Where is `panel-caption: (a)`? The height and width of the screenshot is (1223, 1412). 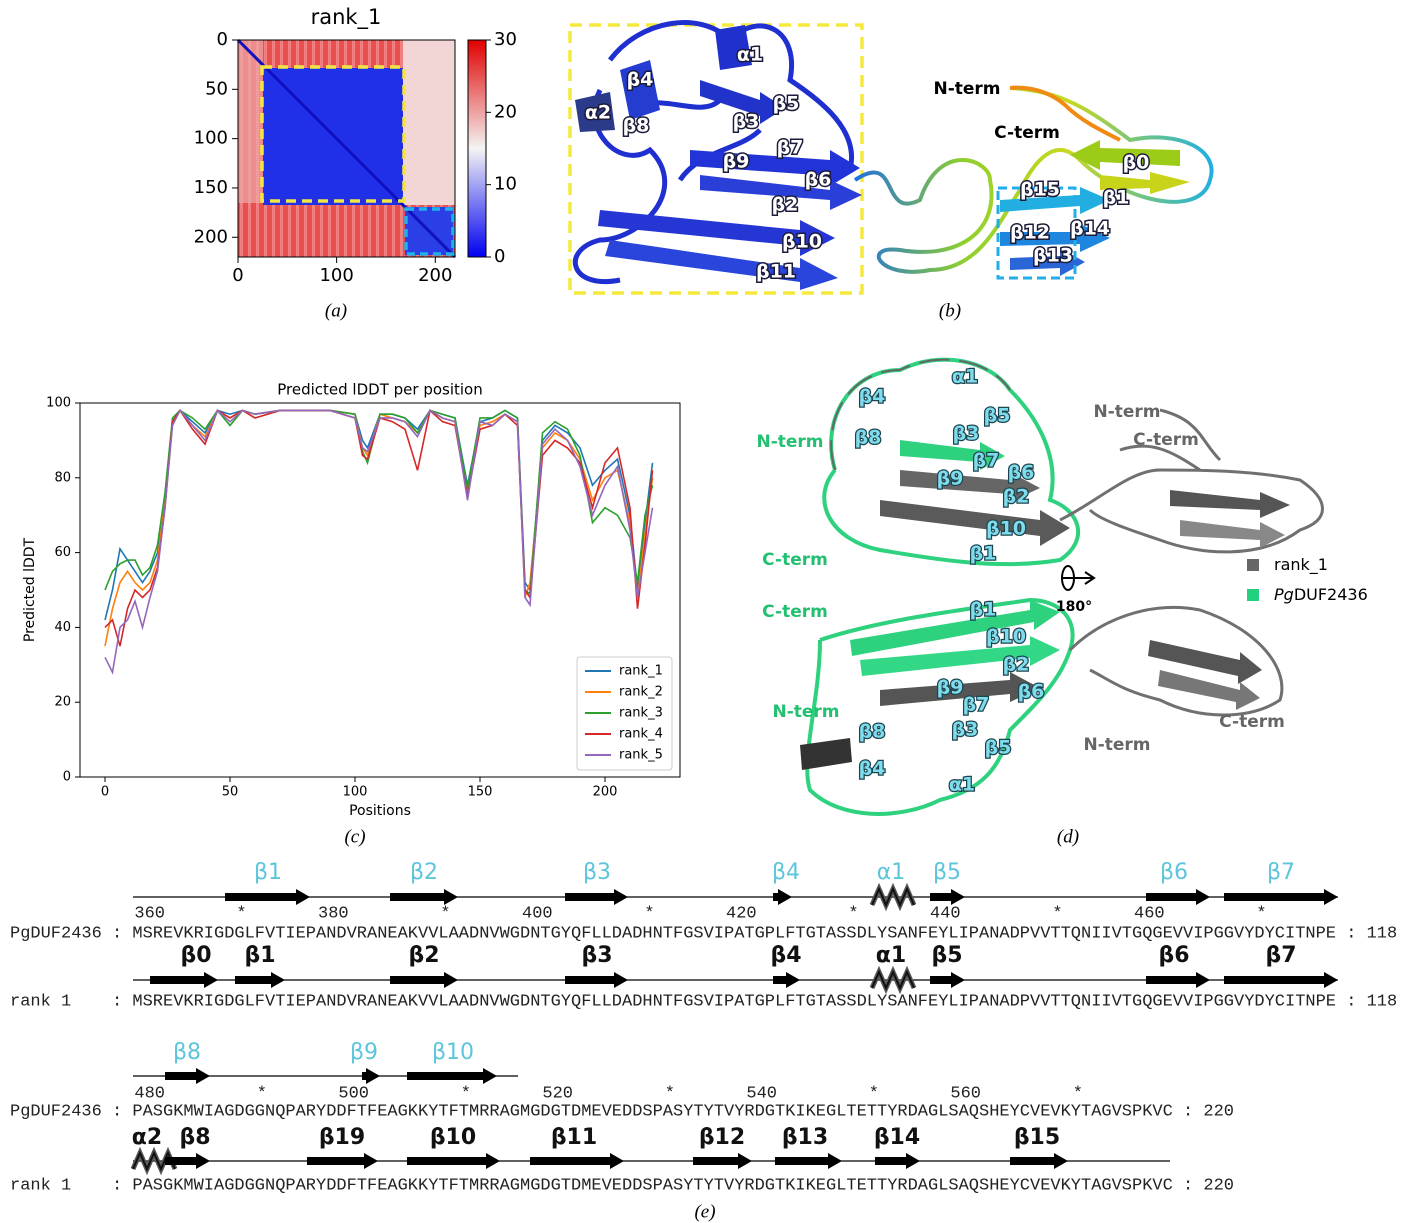 panel-caption: (a) is located at coordinates (336, 310).